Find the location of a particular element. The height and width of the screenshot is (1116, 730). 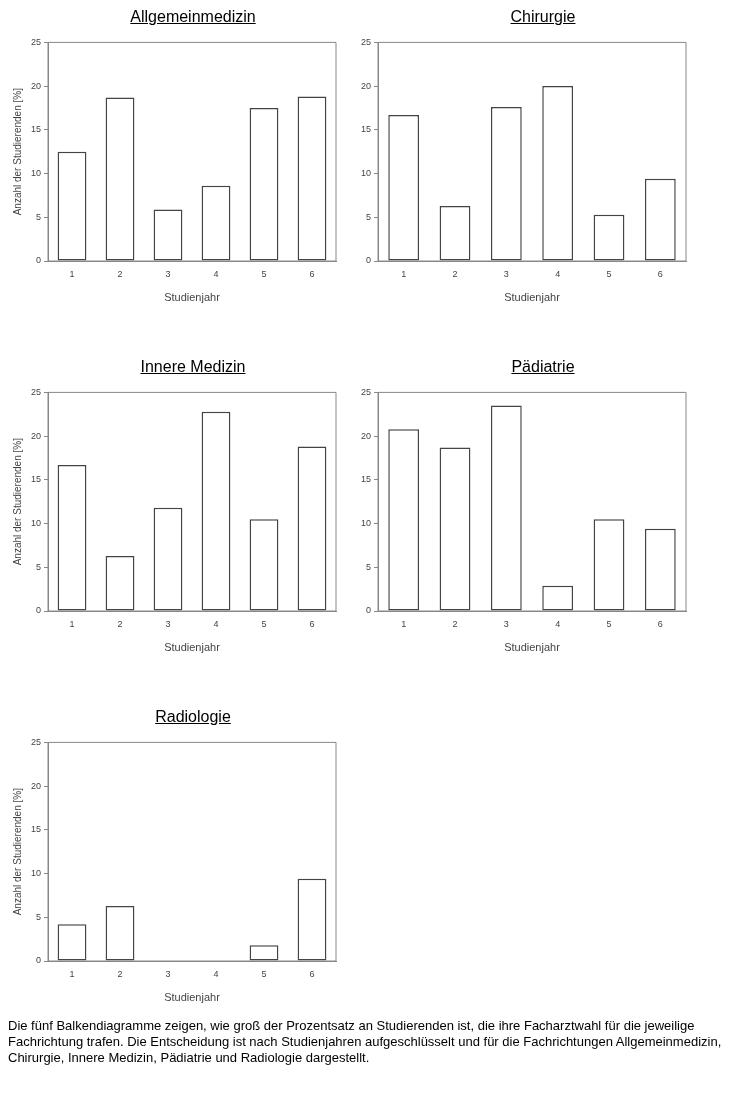

chart-title: Pädiatrie is located at coordinates (543, 367).